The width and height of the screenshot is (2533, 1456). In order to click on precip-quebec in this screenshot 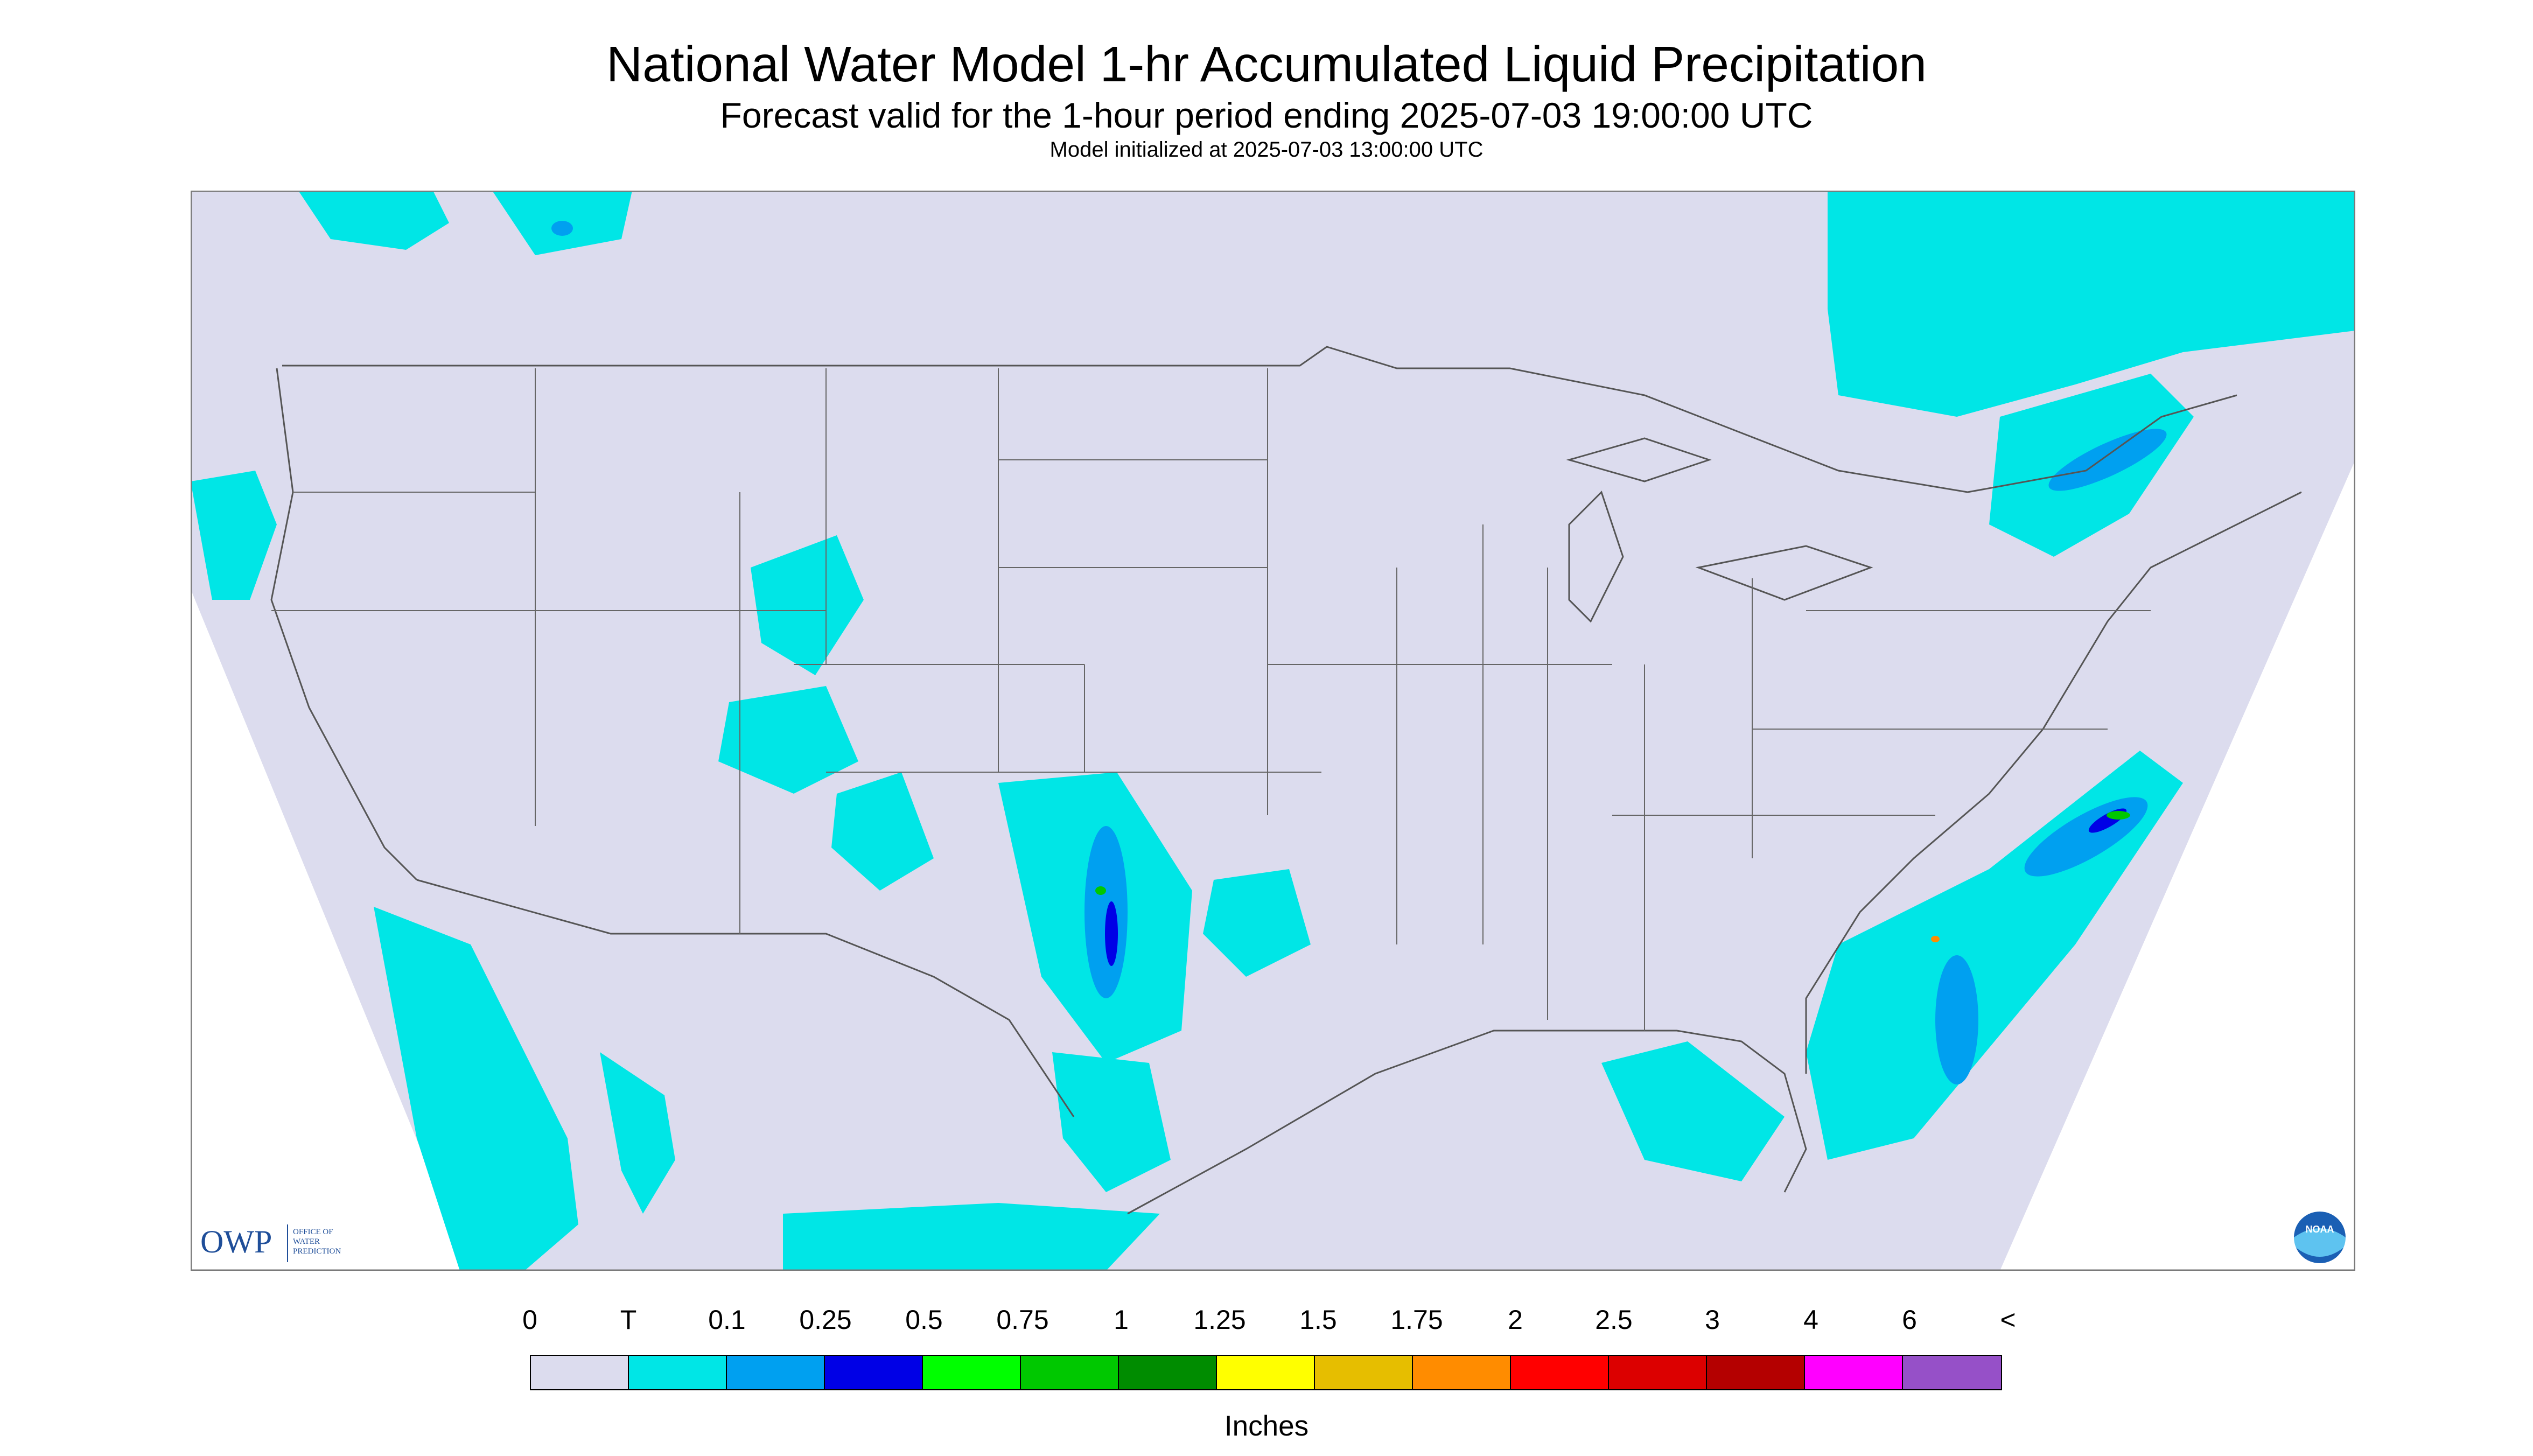, I will do `click(2091, 304)`.